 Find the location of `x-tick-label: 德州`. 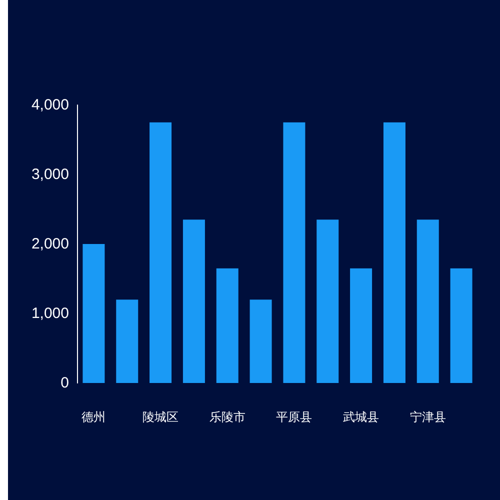

x-tick-label: 德州 is located at coordinates (94, 417).